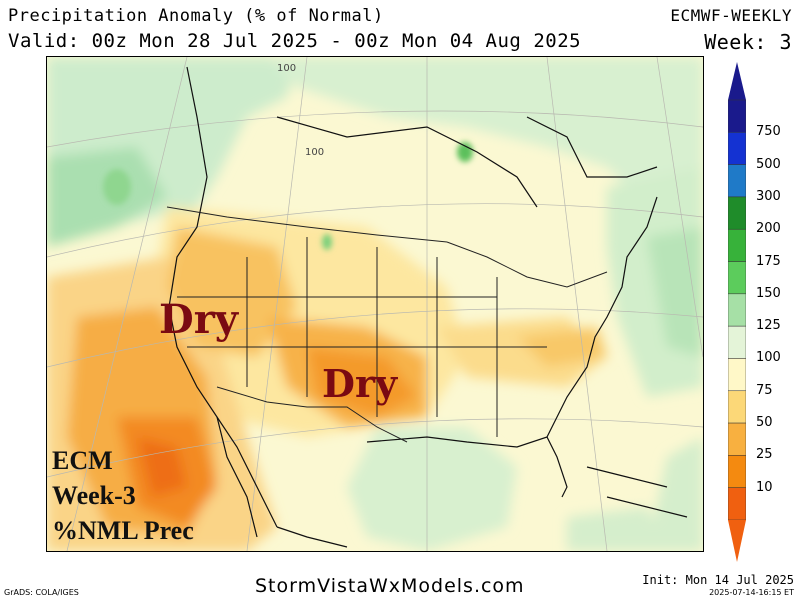 Image resolution: width=800 pixels, height=600 pixels. What do you see at coordinates (764, 455) in the screenshot?
I see `colorbar-label: 25` at bounding box center [764, 455].